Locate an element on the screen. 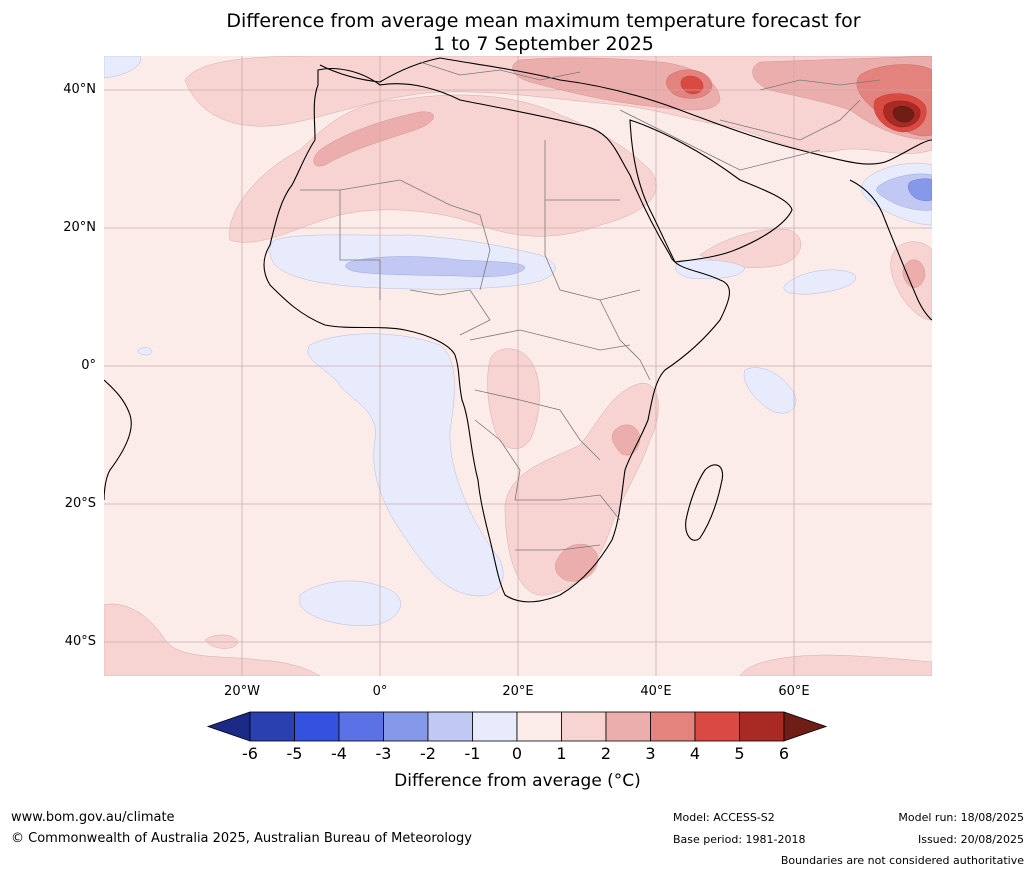 This screenshot has width=1035, height=873. colorbar-tick-label: -5 is located at coordinates (294, 753).